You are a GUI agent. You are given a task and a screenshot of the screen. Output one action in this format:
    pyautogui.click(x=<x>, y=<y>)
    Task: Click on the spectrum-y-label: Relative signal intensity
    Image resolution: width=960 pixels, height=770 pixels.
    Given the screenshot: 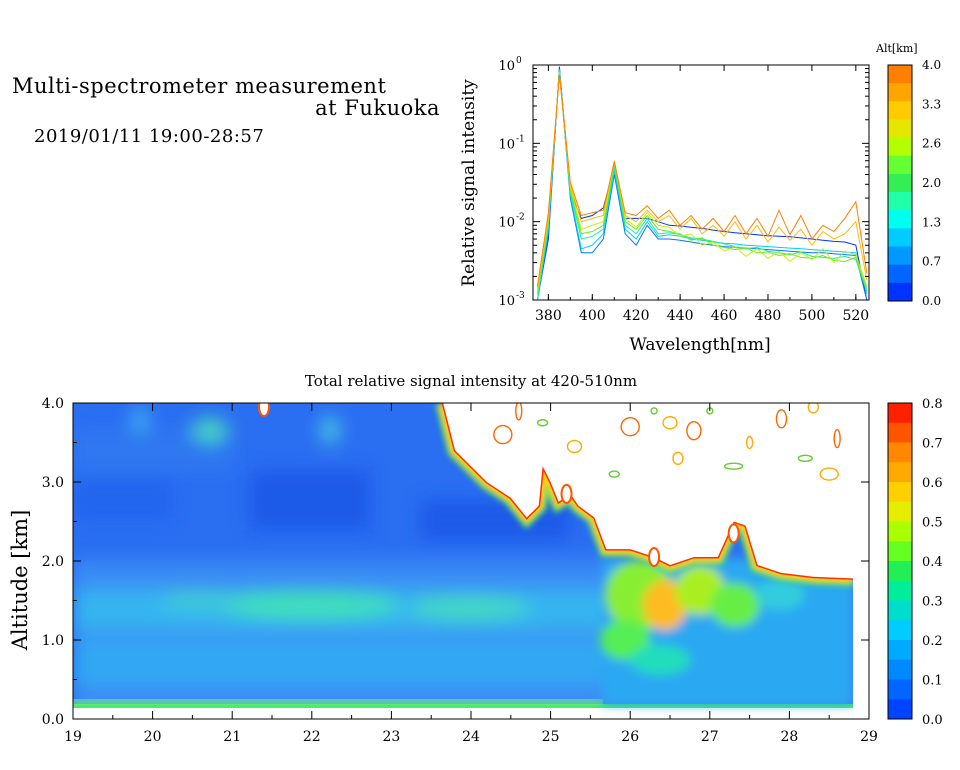 What is the action you would take?
    pyautogui.click(x=469, y=183)
    